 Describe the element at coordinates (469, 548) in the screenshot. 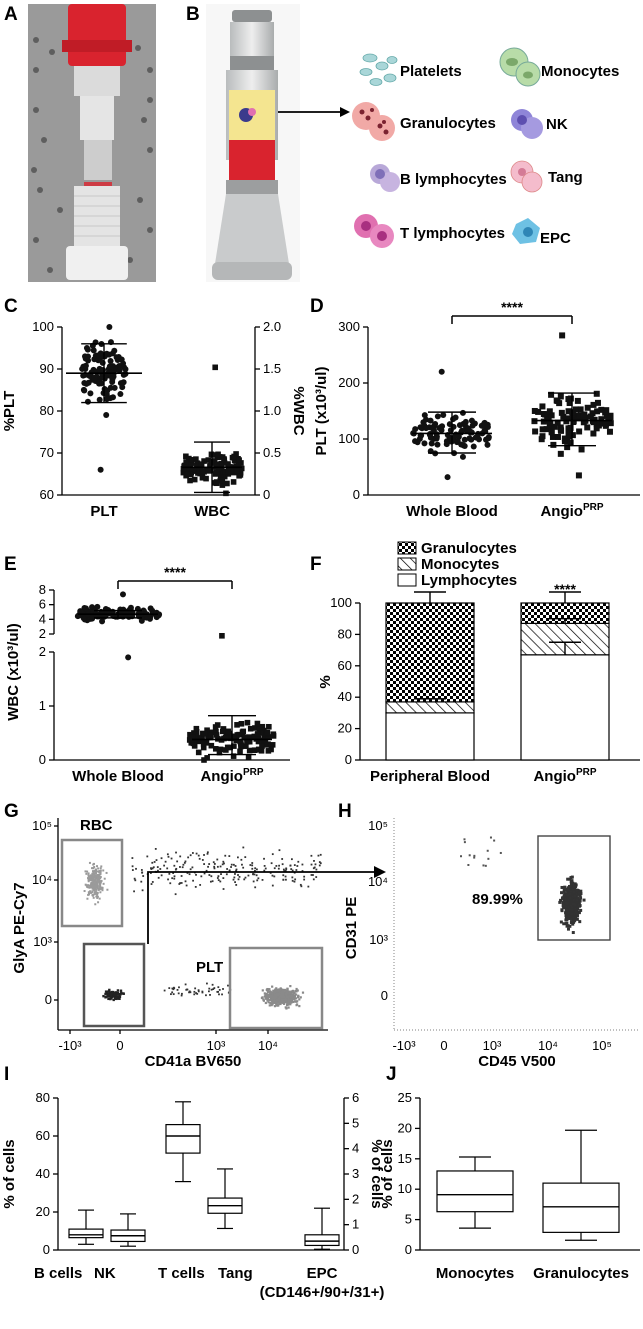

I see `f-legend-label: Granulocytes` at that location.